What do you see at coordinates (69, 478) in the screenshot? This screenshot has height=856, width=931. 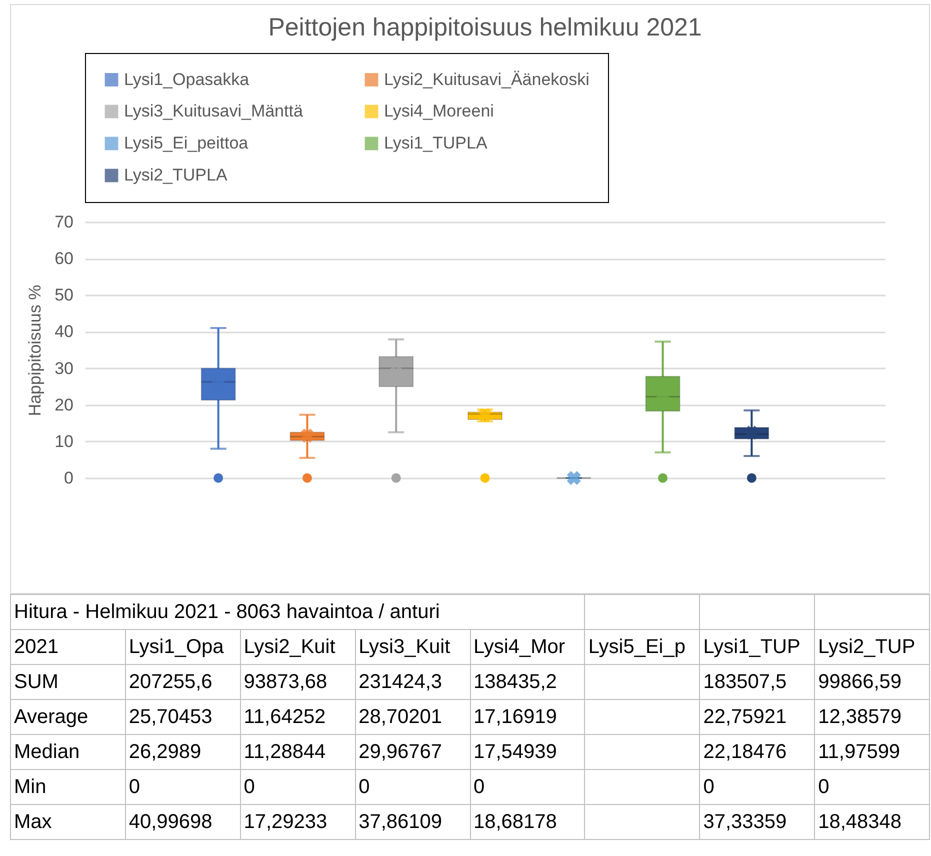 I see `y-tick-label: 0` at bounding box center [69, 478].